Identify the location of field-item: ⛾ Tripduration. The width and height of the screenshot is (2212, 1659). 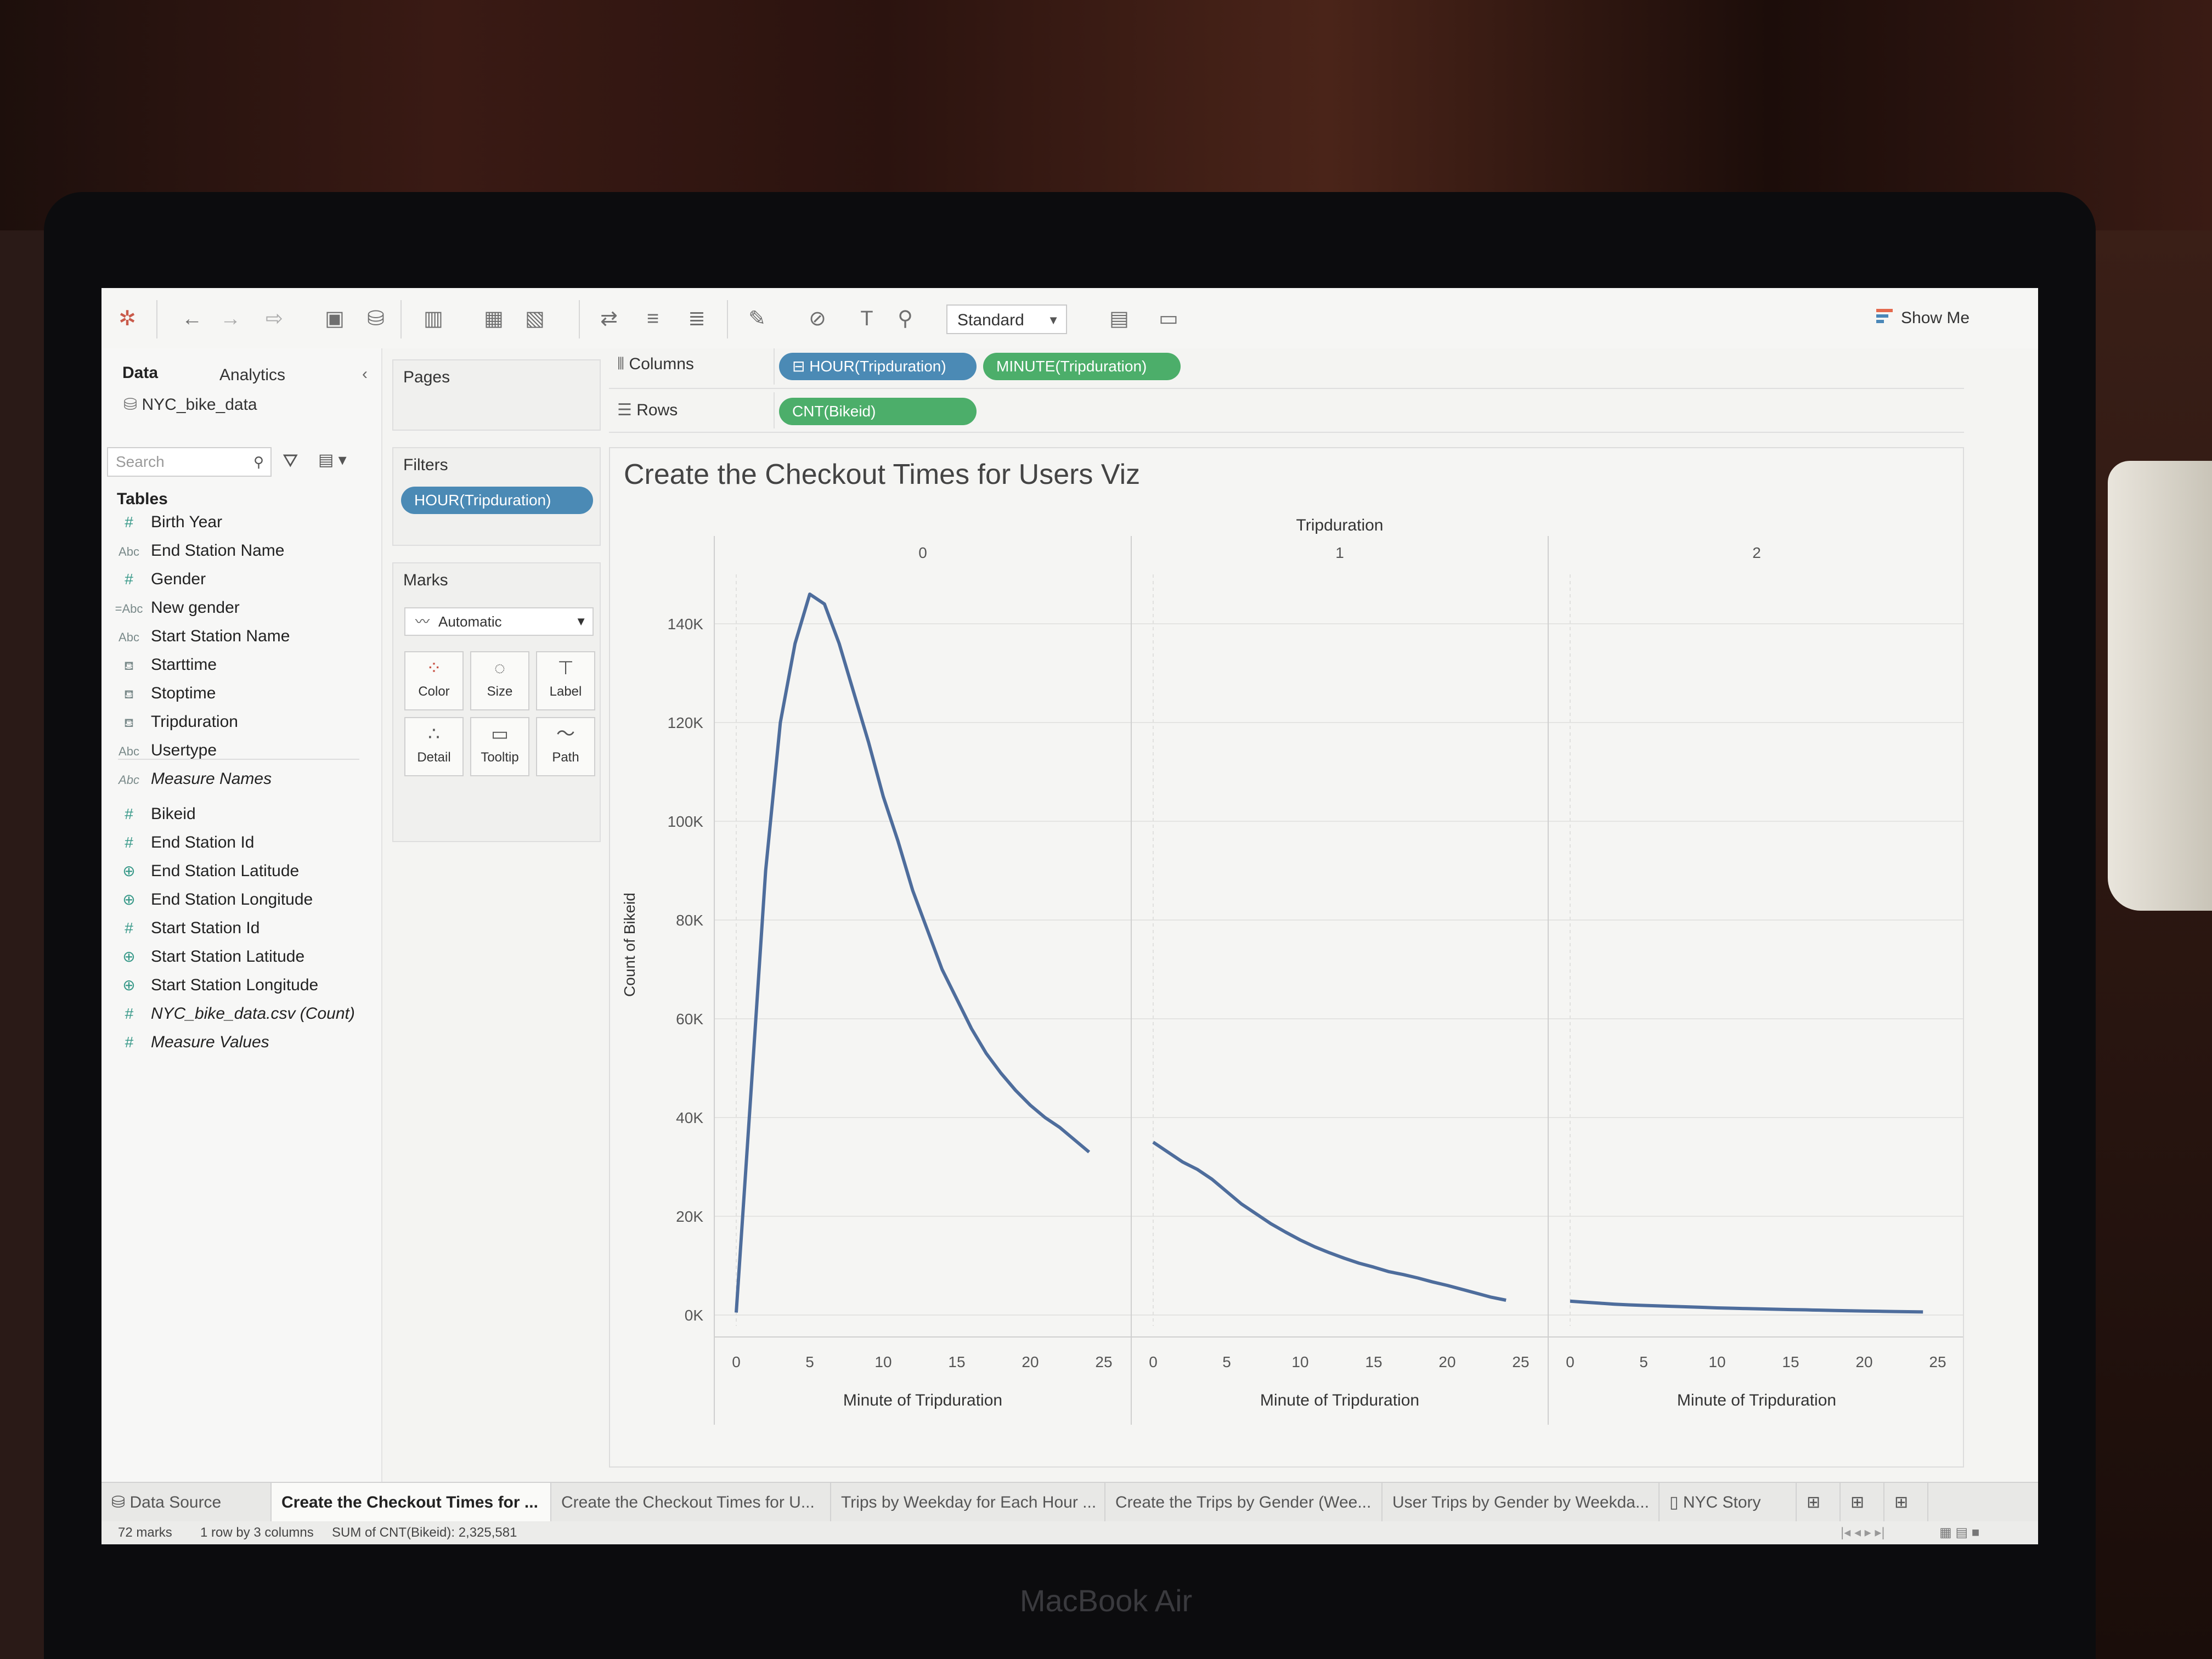
(173, 726).